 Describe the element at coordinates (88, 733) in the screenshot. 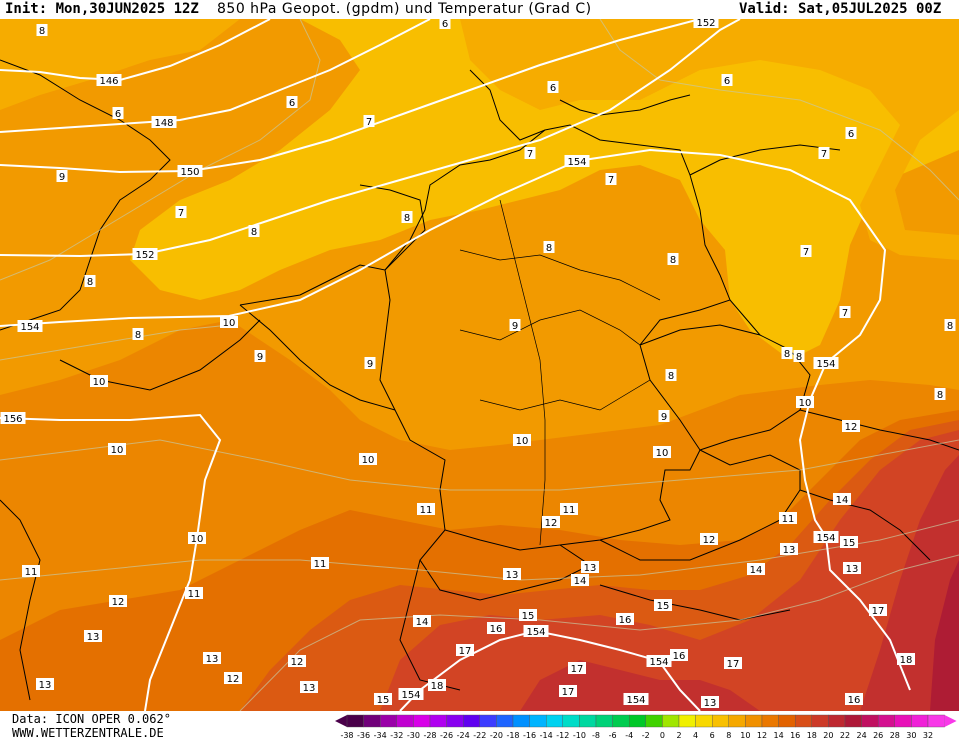

I see `website-url: WWW.WETTERZENTRALE.DE` at that location.